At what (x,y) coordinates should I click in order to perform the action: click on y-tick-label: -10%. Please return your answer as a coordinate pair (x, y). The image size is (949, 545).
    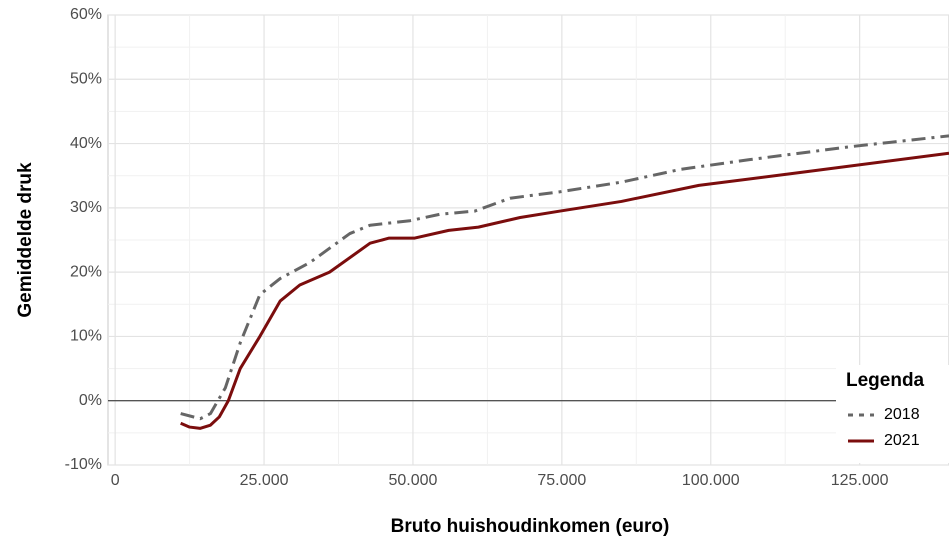
    Looking at the image, I should click on (83, 464).